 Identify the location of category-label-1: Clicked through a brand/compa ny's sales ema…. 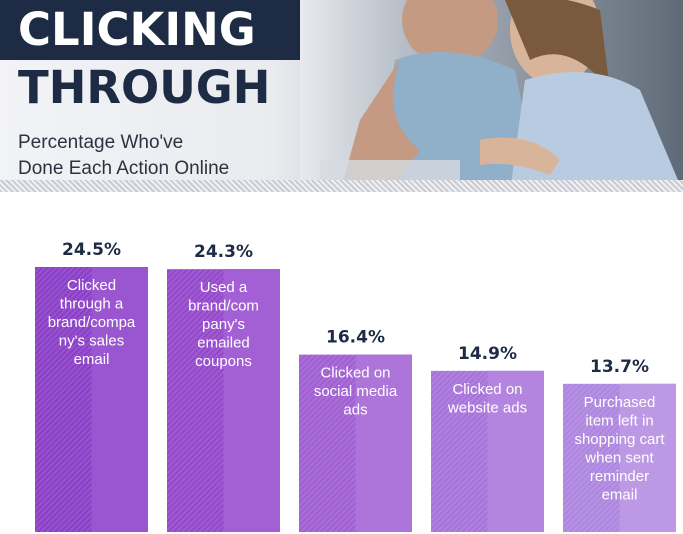
(92, 322).